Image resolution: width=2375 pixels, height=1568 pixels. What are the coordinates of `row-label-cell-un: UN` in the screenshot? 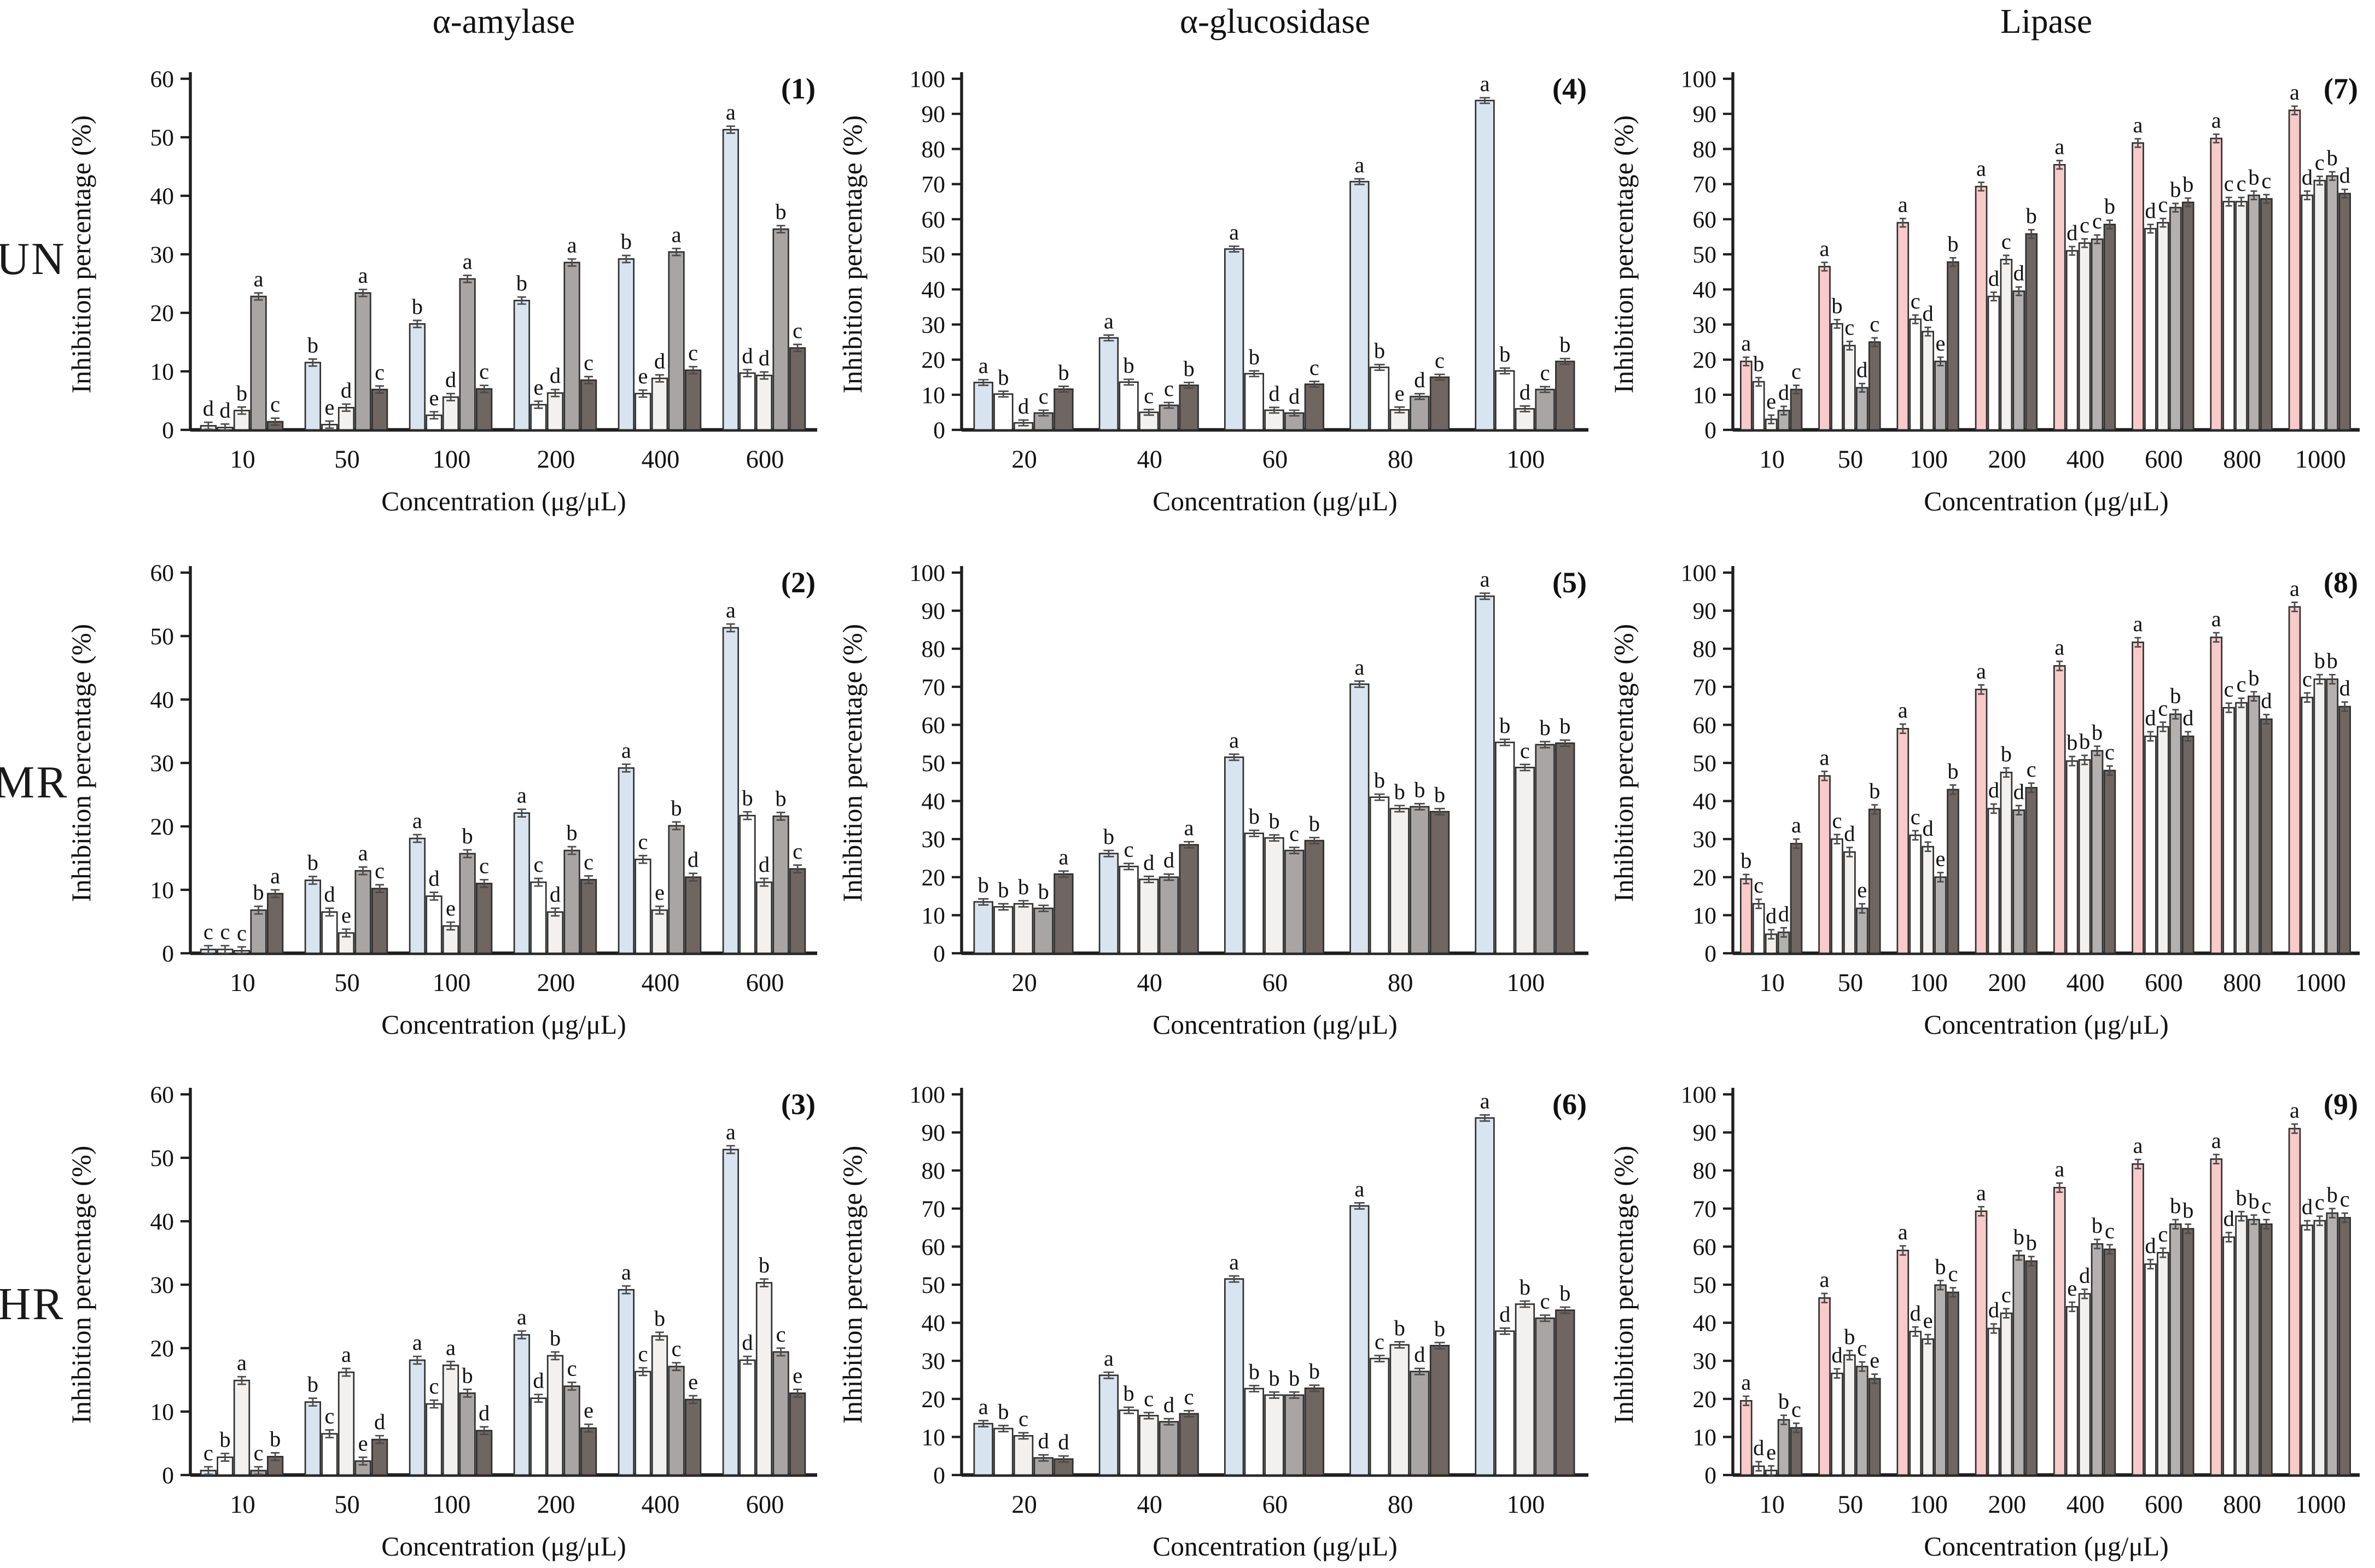 It's located at (32, 261).